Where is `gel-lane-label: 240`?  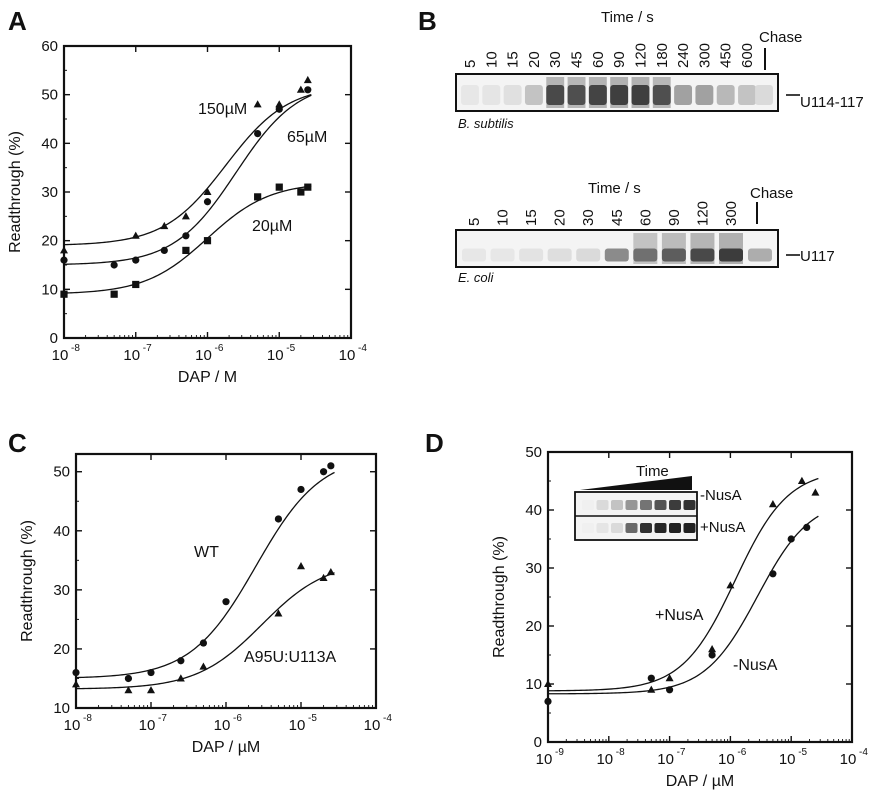
gel-lane-label: 240 is located at coordinates (683, 55).